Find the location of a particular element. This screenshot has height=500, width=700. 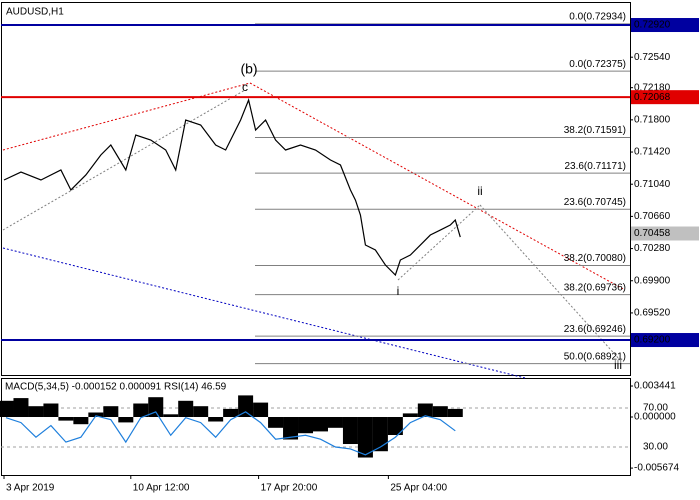

x-tick-label: 17 Apr 20:00 is located at coordinates (289, 488).